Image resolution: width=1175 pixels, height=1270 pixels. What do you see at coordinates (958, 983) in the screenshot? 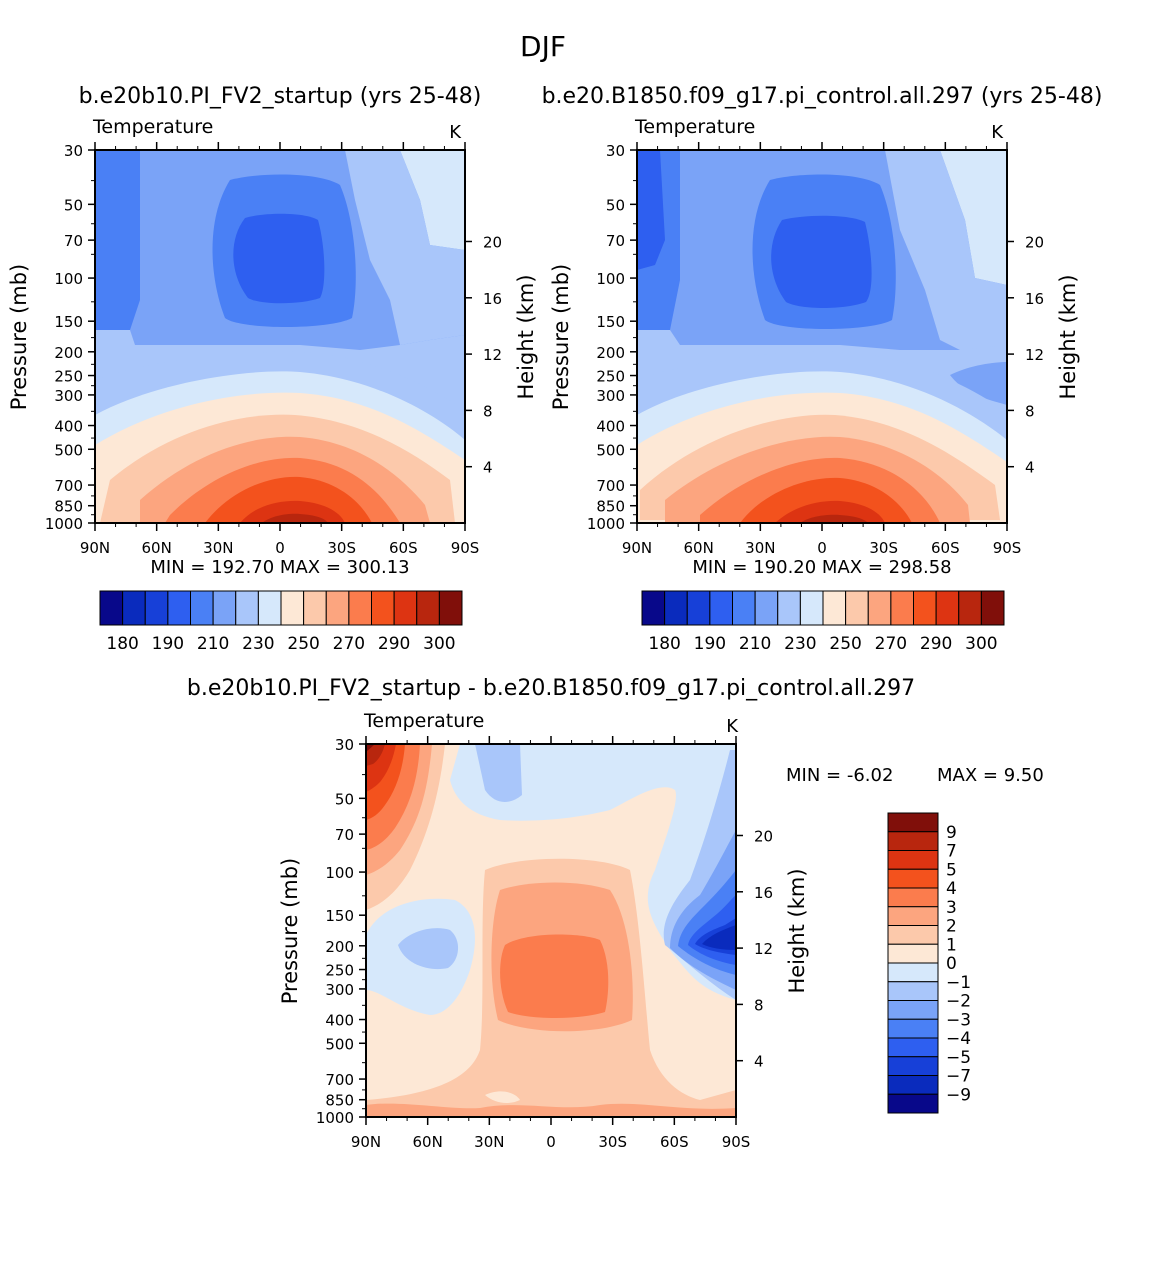
I see `colorbar-label: −1` at bounding box center [958, 983].